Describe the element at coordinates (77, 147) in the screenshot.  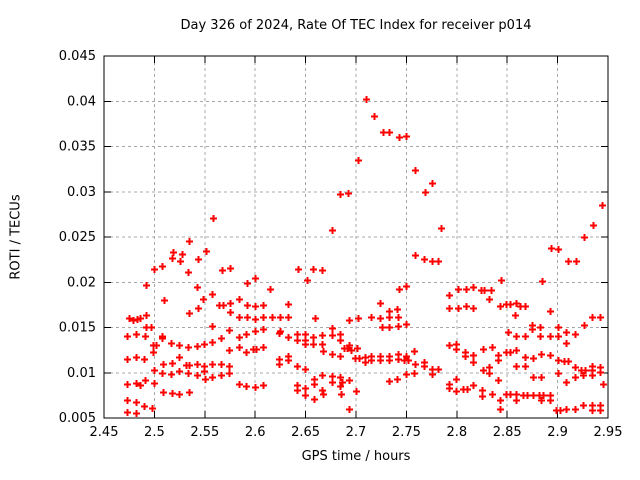
I see `y-tick-label: 0.035` at that location.